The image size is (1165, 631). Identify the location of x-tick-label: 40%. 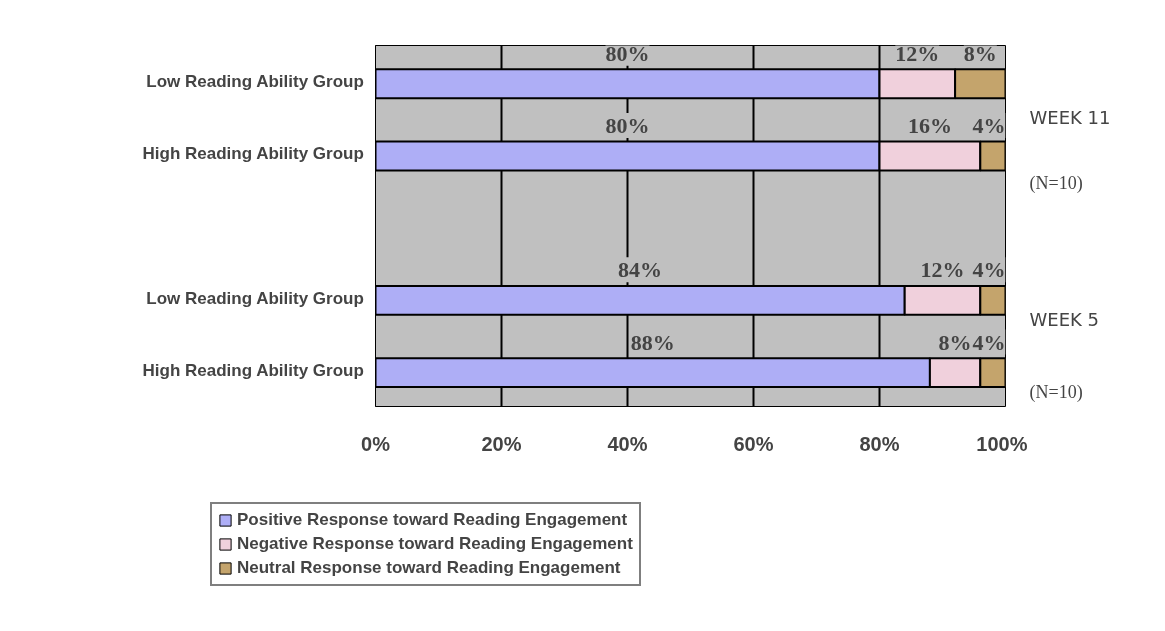
(627, 443).